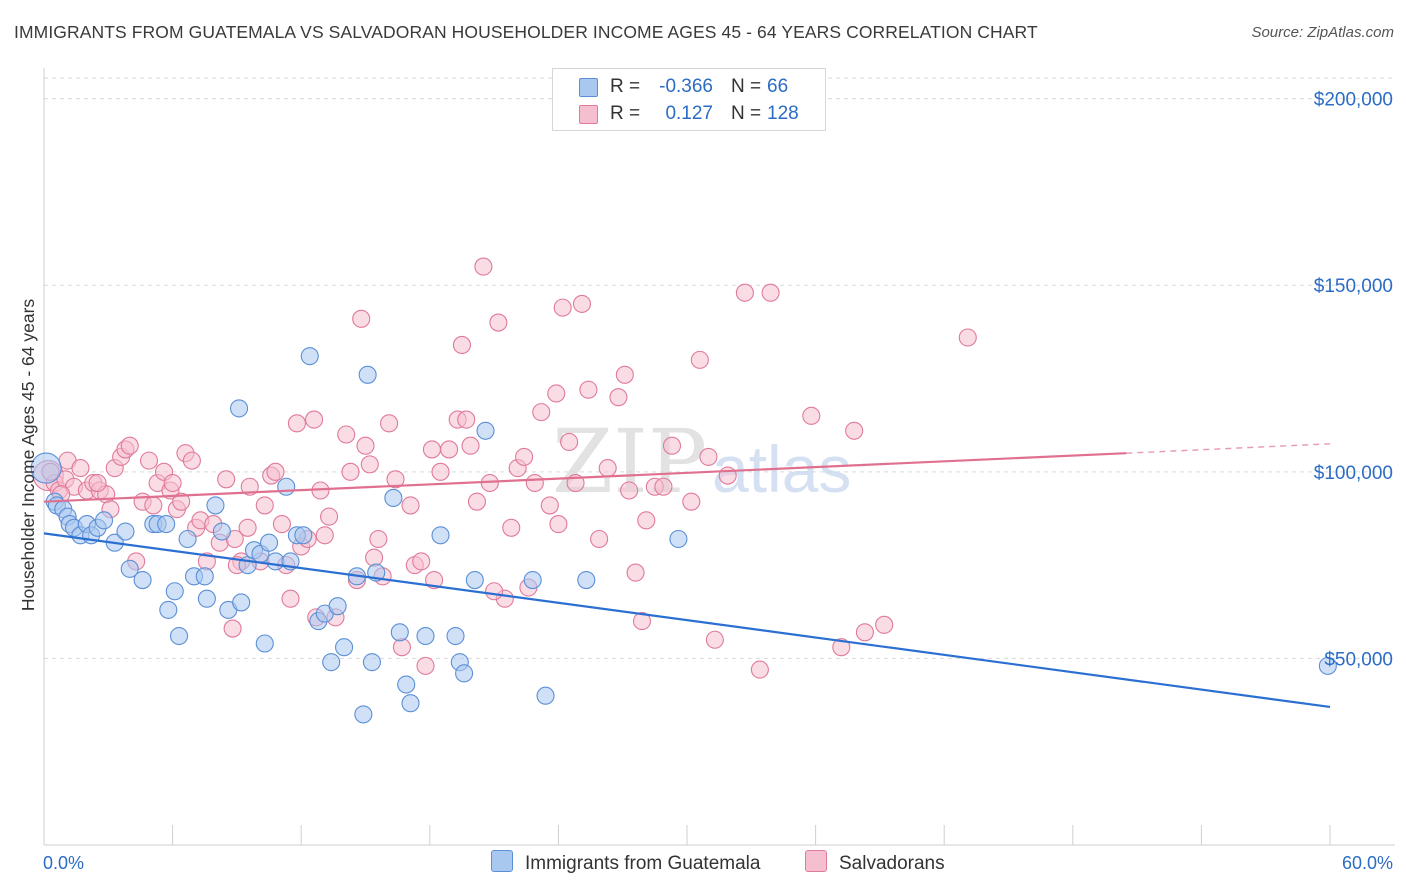 The height and width of the screenshot is (892, 1406). What do you see at coordinates (588, 87) in the screenshot?
I see `blue-swatch` at bounding box center [588, 87].